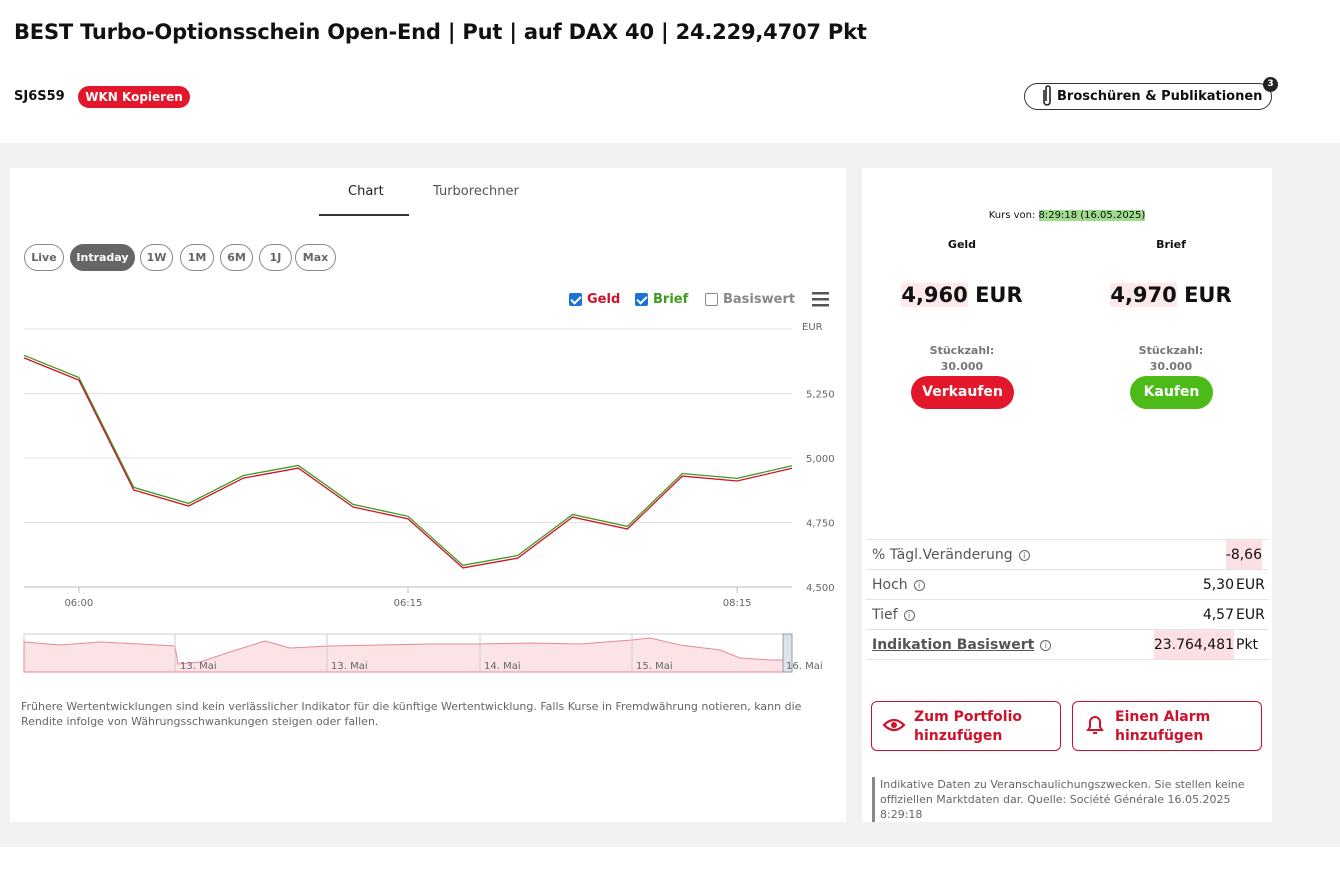  What do you see at coordinates (1067, 554) in the screenshot?
I see `stat-row: % Tägl.Veränderung i -8,66` at bounding box center [1067, 554].